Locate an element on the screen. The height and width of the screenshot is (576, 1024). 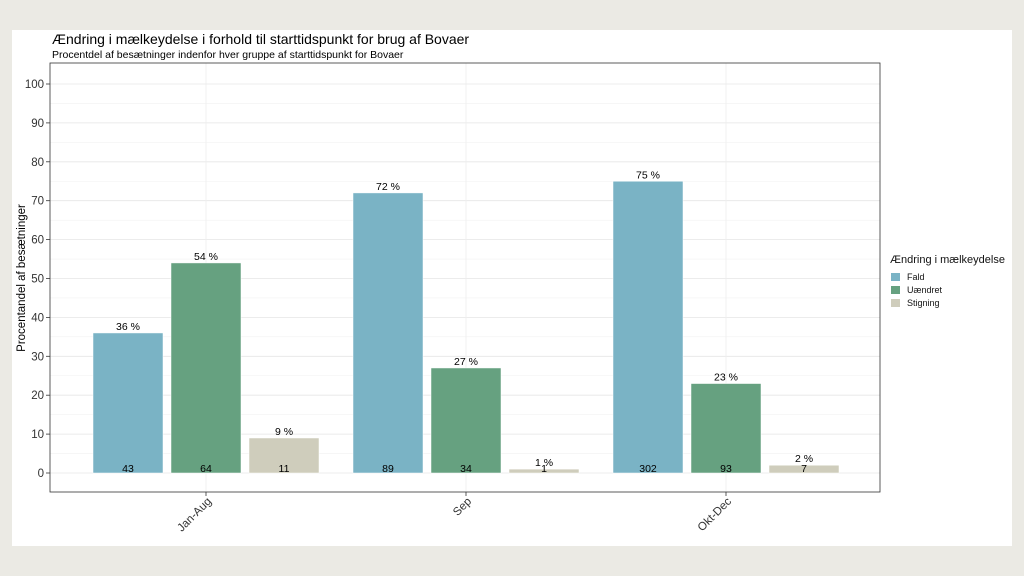
bar-count-label: 7 is located at coordinates (804, 469).